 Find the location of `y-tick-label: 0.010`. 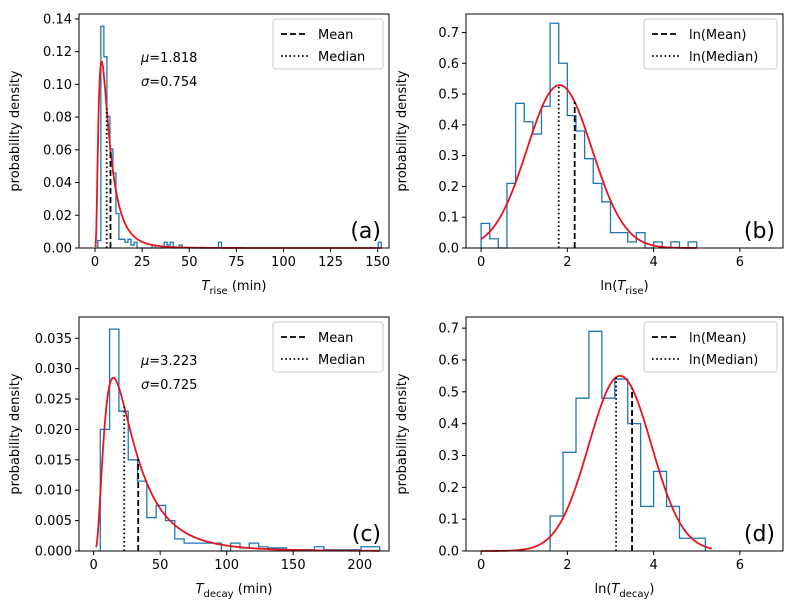

y-tick-label: 0.010 is located at coordinates (53, 491).